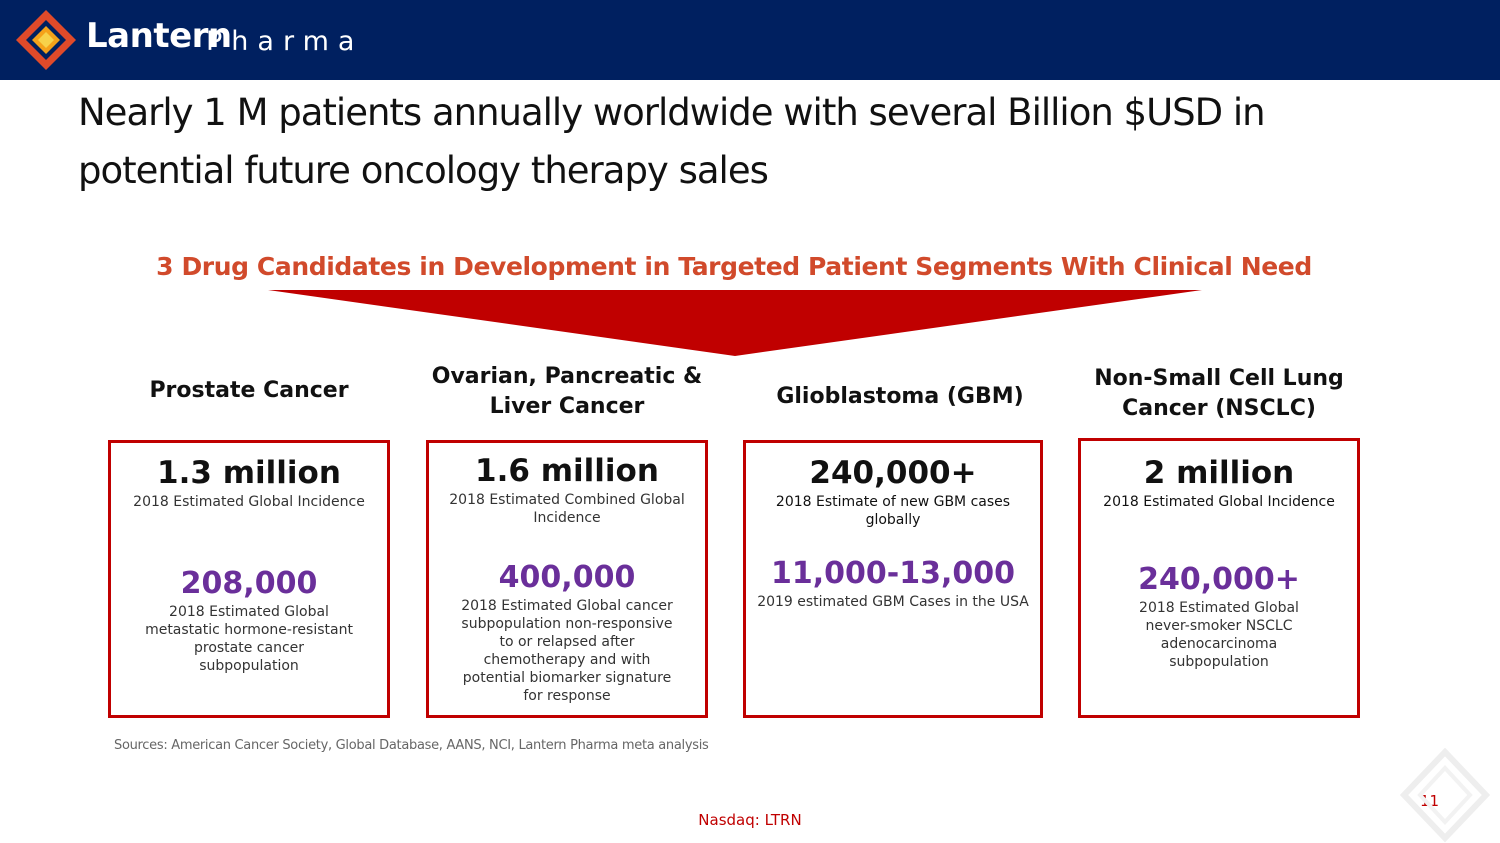  What do you see at coordinates (249, 473) in the screenshot?
I see `primary-value: 1.3 million` at bounding box center [249, 473].